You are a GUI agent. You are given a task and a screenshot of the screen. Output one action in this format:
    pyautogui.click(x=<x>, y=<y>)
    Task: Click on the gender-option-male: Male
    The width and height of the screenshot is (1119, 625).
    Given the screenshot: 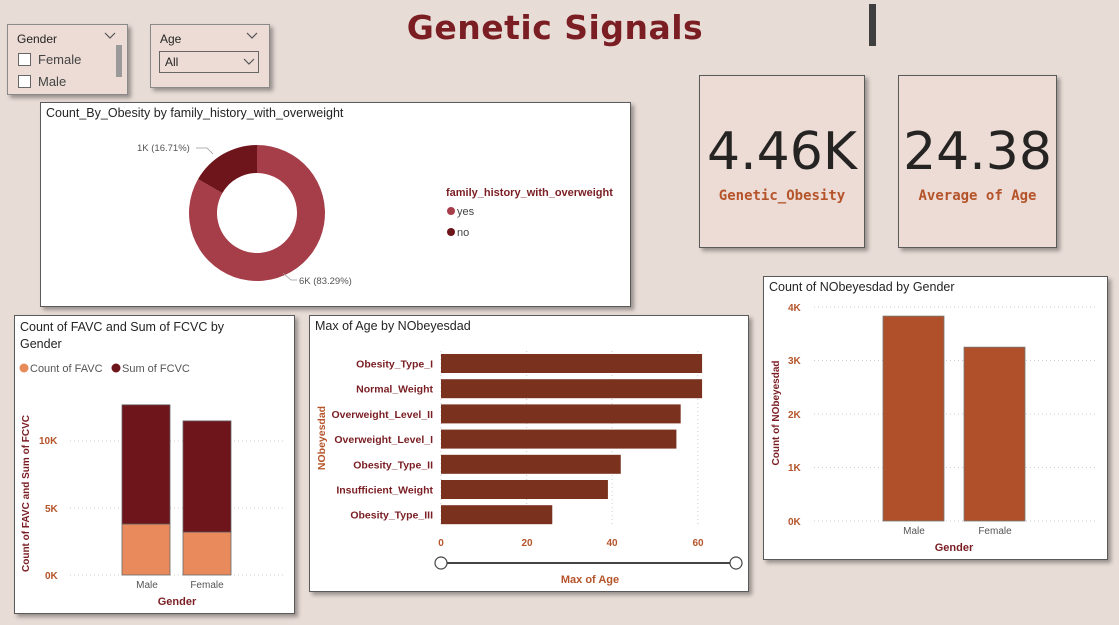 What is the action you would take?
    pyautogui.click(x=42, y=81)
    